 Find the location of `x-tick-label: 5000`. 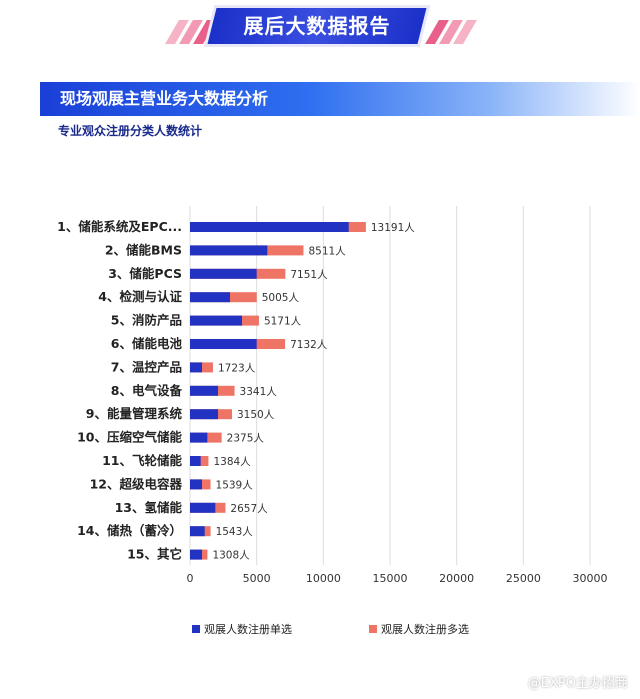

x-tick-label: 5000 is located at coordinates (257, 578).